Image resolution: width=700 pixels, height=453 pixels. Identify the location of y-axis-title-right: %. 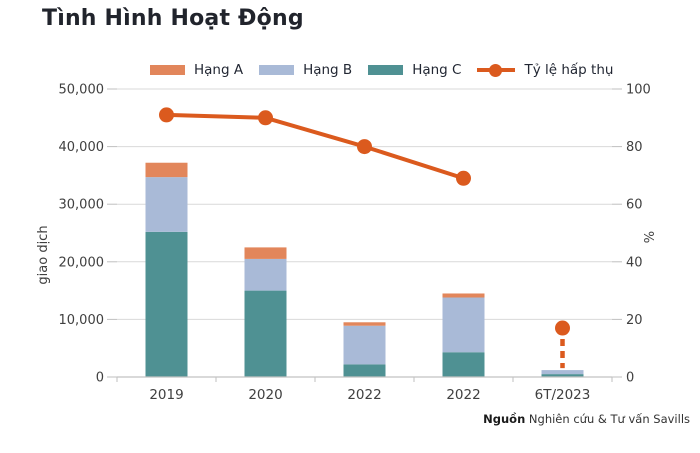
(650, 237).